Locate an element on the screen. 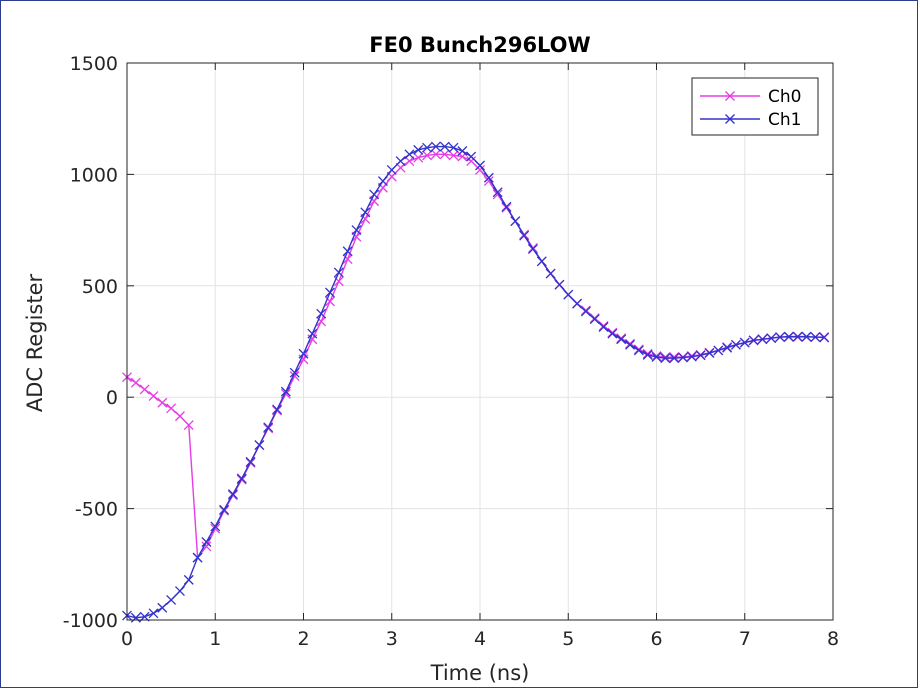  x-tick-label: 4 is located at coordinates (480, 639).